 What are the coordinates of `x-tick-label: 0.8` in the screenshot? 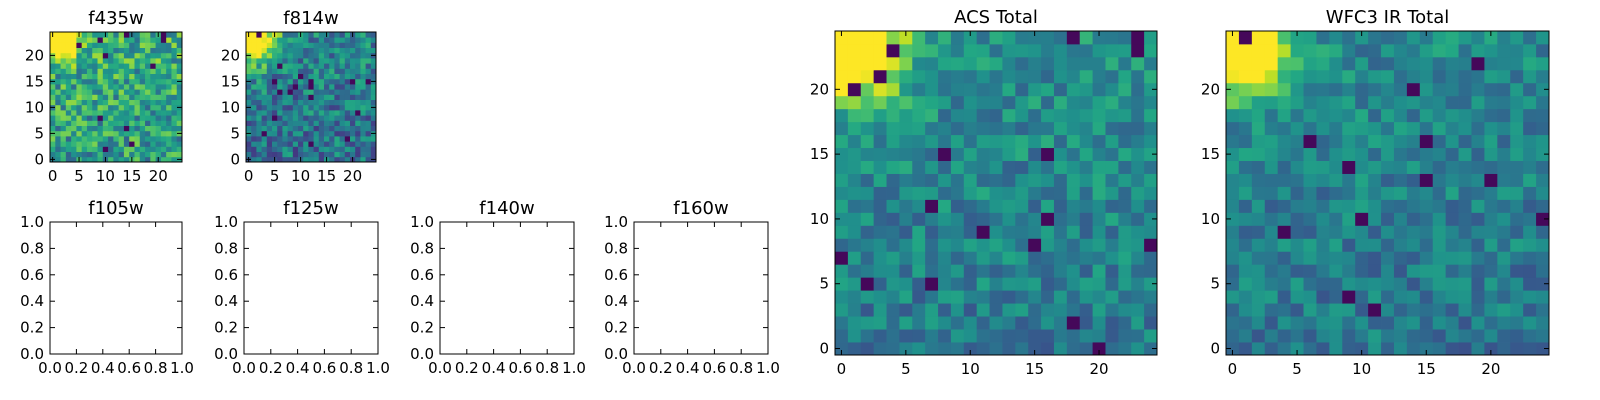 It's located at (741, 368).